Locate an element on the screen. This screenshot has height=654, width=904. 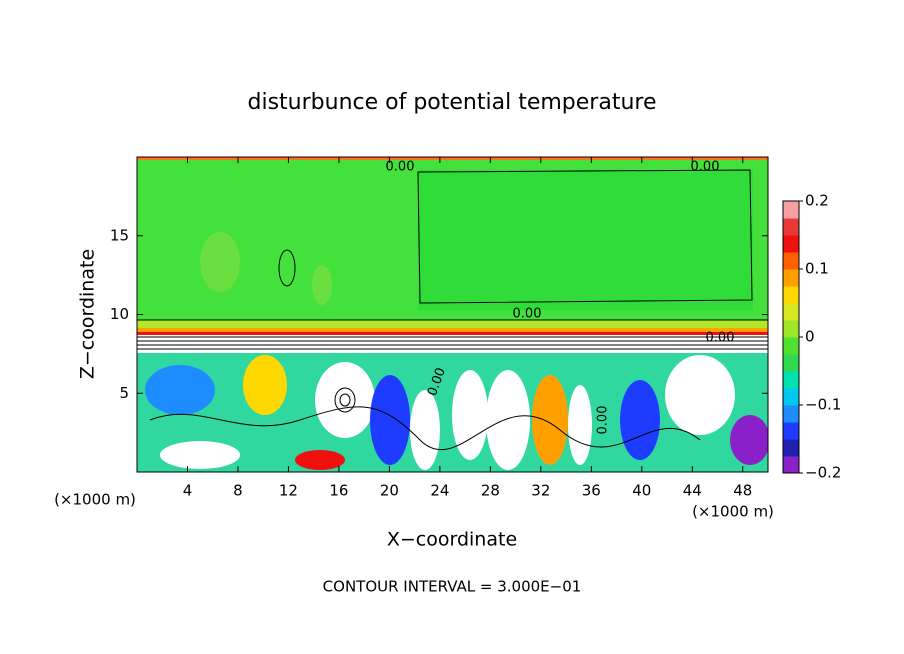
x-tick-label: 48 is located at coordinates (742, 491).